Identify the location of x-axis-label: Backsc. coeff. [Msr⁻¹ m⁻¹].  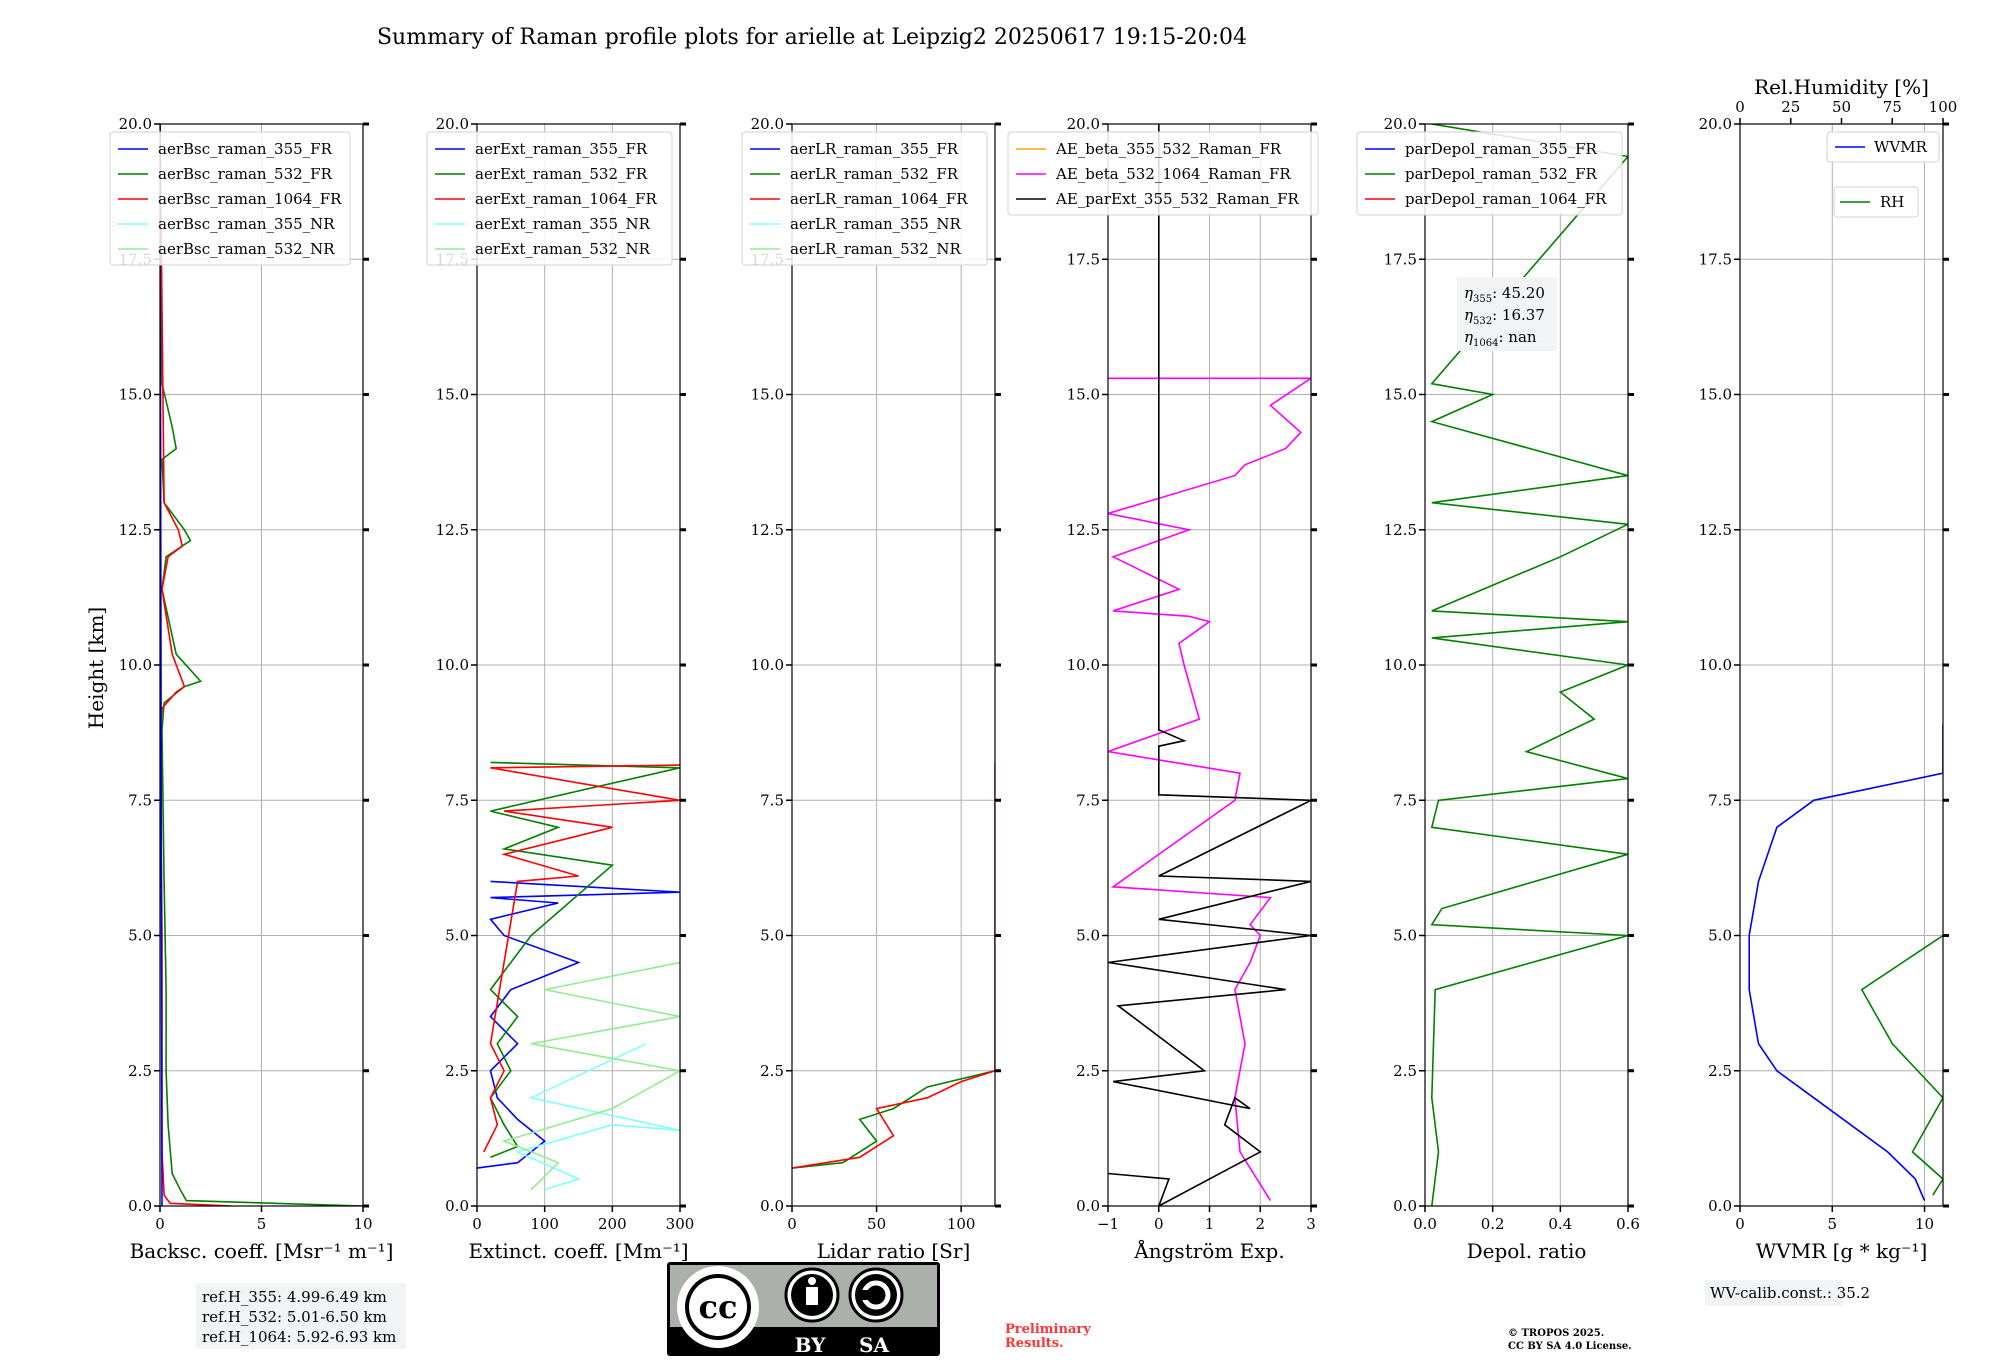
(262, 1251).